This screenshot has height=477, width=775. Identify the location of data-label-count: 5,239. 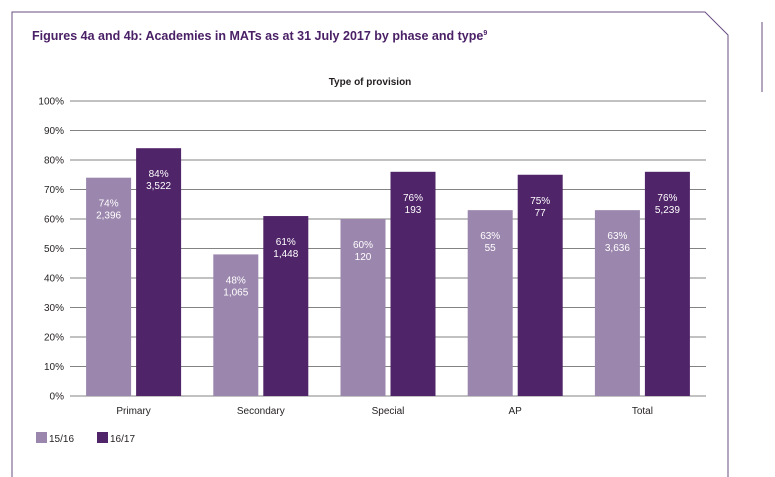
(667, 210).